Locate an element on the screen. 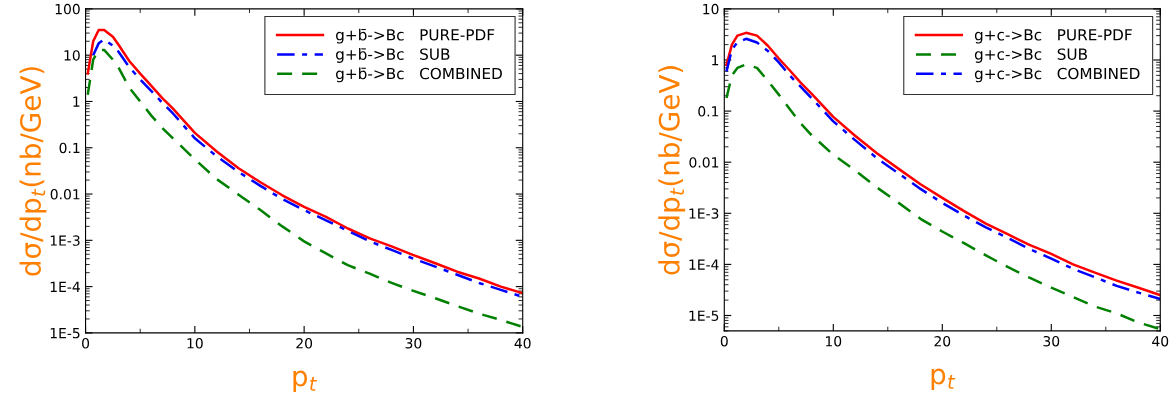  legend-label: g+b̄->Bc COMBINED is located at coordinates (419, 75).